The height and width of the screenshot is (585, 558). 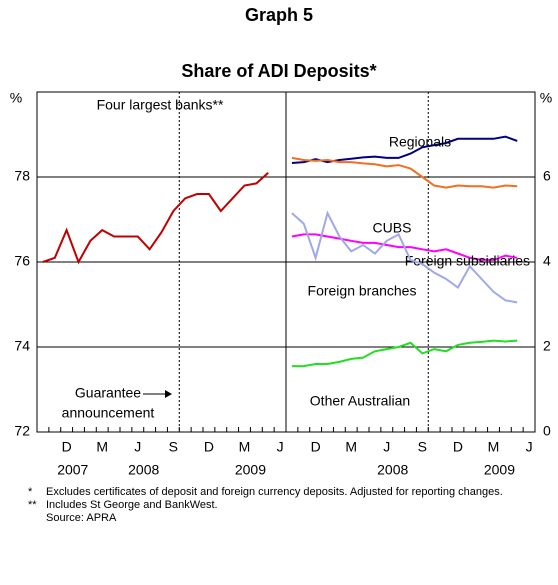 I want to click on y-tick-label: 6, so click(x=547, y=176).